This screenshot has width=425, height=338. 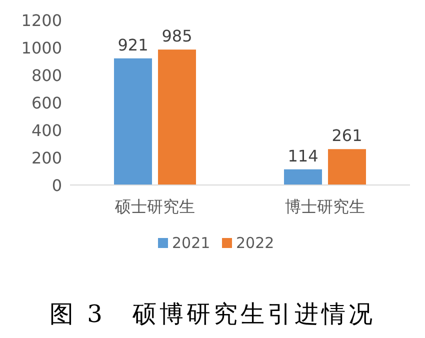 What do you see at coordinates (325, 206) in the screenshot?
I see `x-tick-label: 博士研究生` at bounding box center [325, 206].